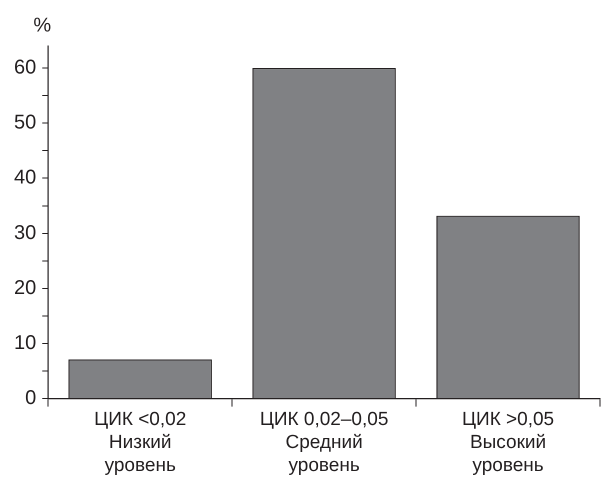 The height and width of the screenshot is (479, 604). I want to click on x-tick-label: ЦИК <0,02 Низкий уровень, so click(140, 442).